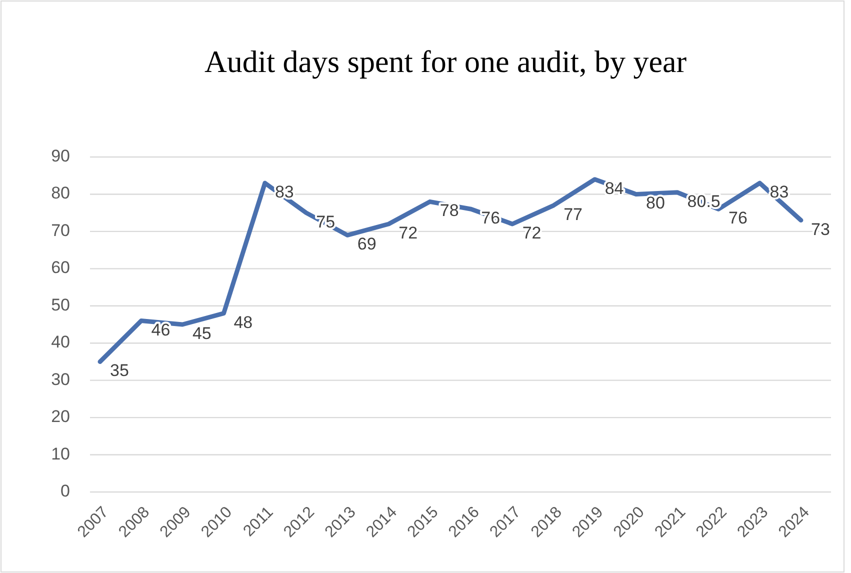 The width and height of the screenshot is (851, 573). Describe the element at coordinates (60, 379) in the screenshot. I see `y-tick-label: 30` at that location.